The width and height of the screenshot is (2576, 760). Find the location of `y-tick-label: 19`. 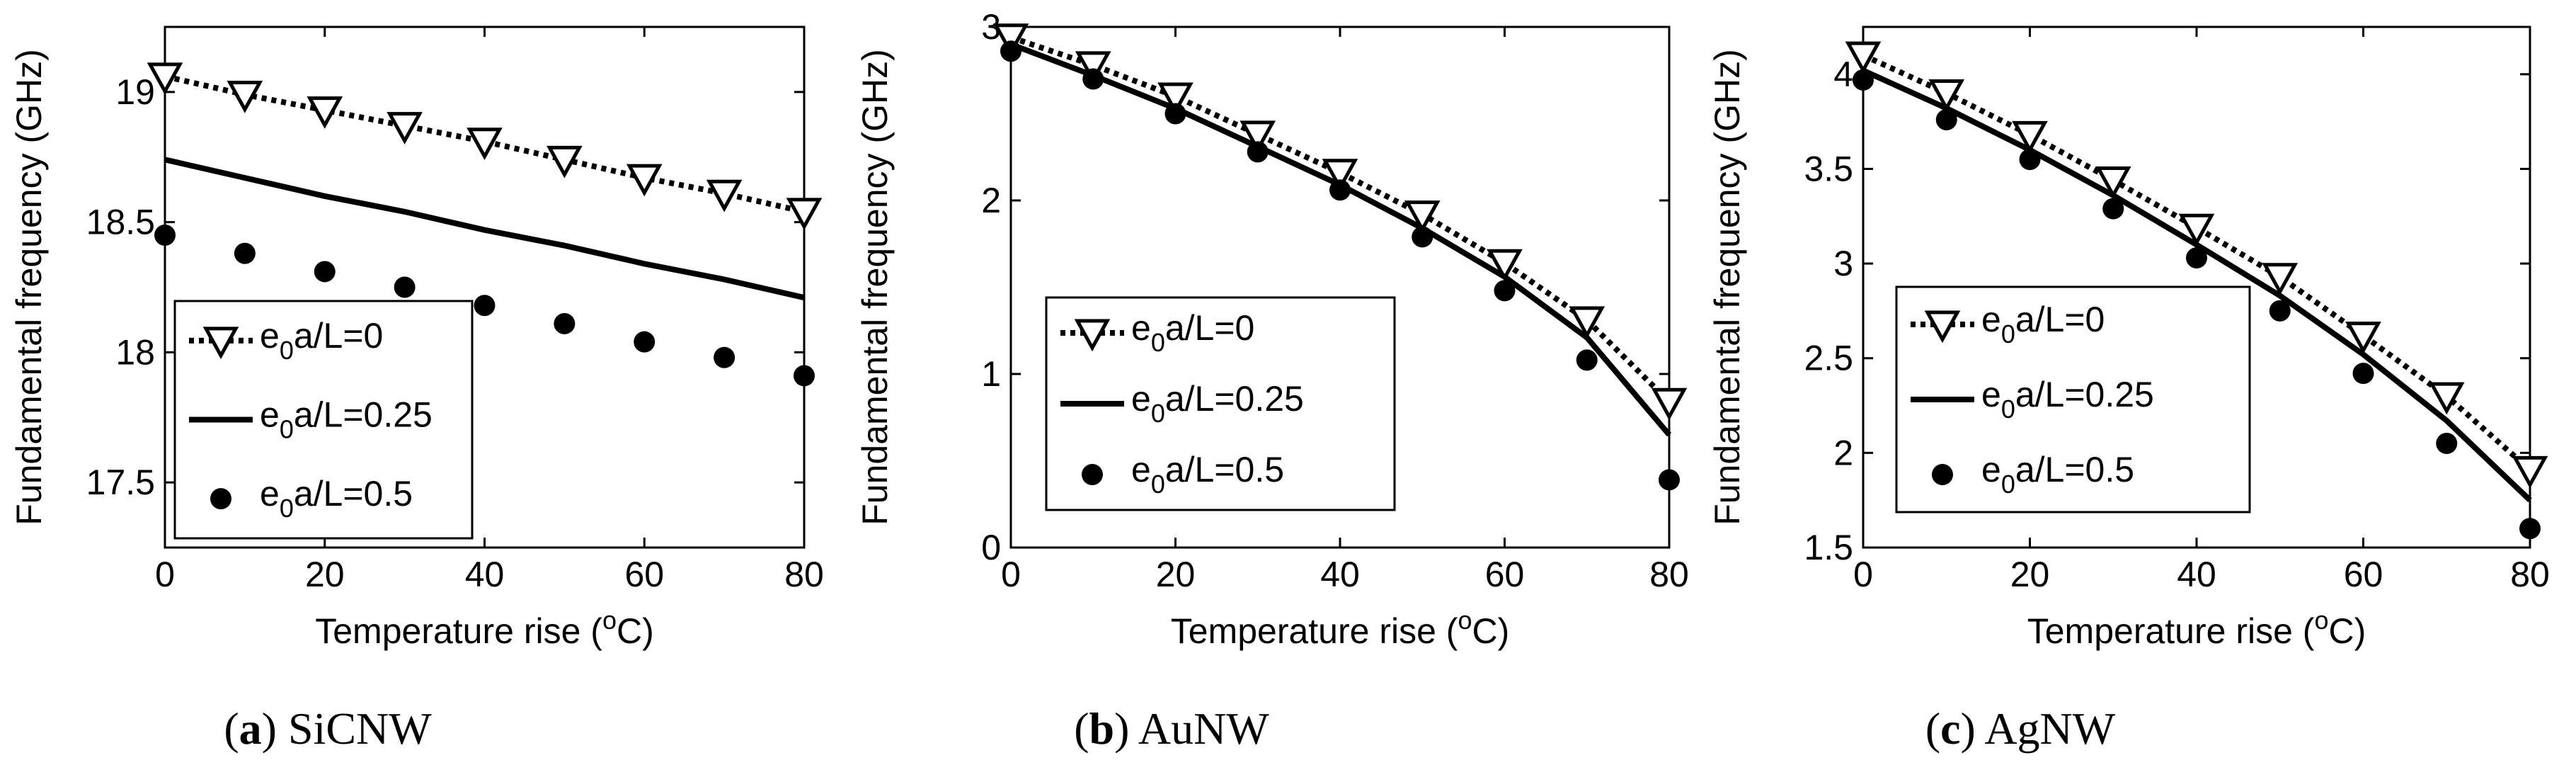

y-tick-label: 19 is located at coordinates (135, 92).